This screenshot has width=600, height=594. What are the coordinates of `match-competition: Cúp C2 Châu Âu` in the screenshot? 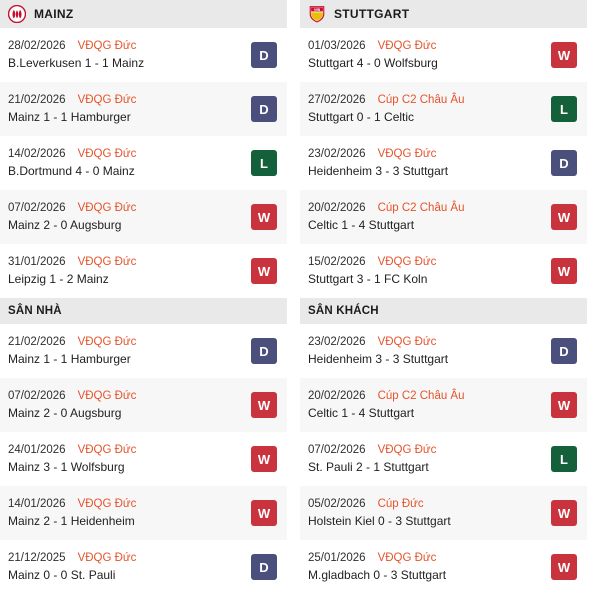 It's located at (421, 396).